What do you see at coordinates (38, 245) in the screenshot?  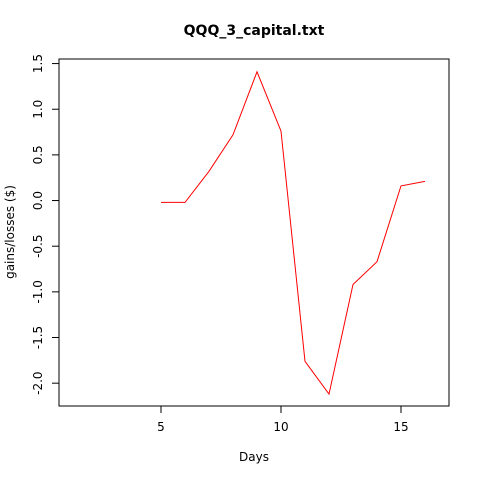 I see `y-tick-label: -0.5` at bounding box center [38, 245].